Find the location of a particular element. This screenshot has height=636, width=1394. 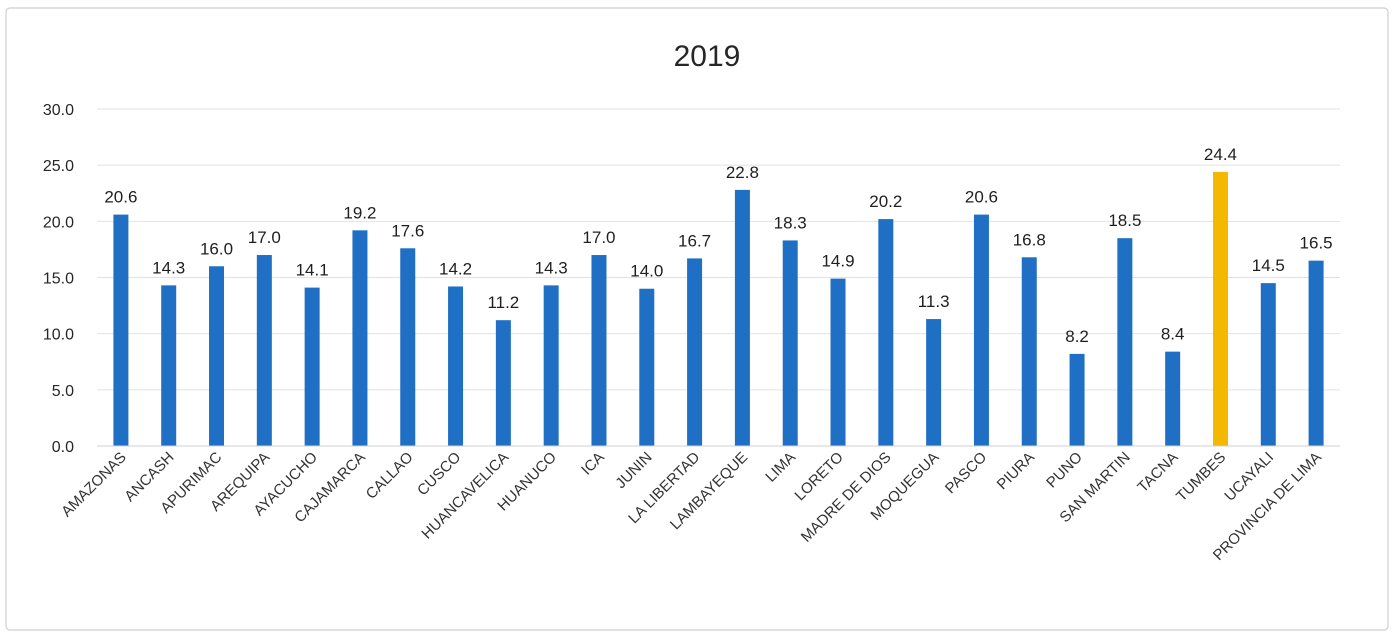

y-tick-label: 30.0 is located at coordinates (58, 110).